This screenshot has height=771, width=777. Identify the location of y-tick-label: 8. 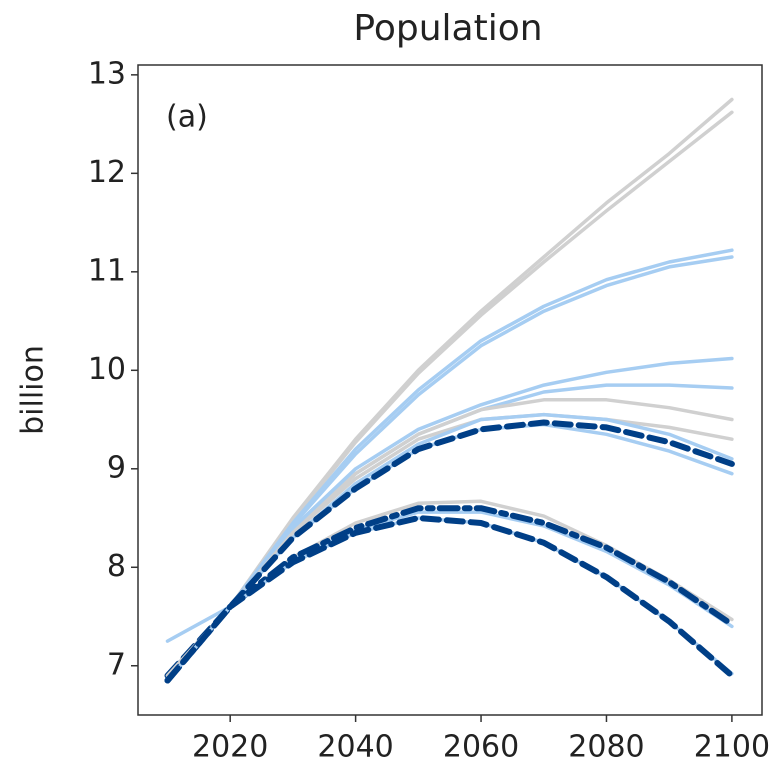
(116, 566).